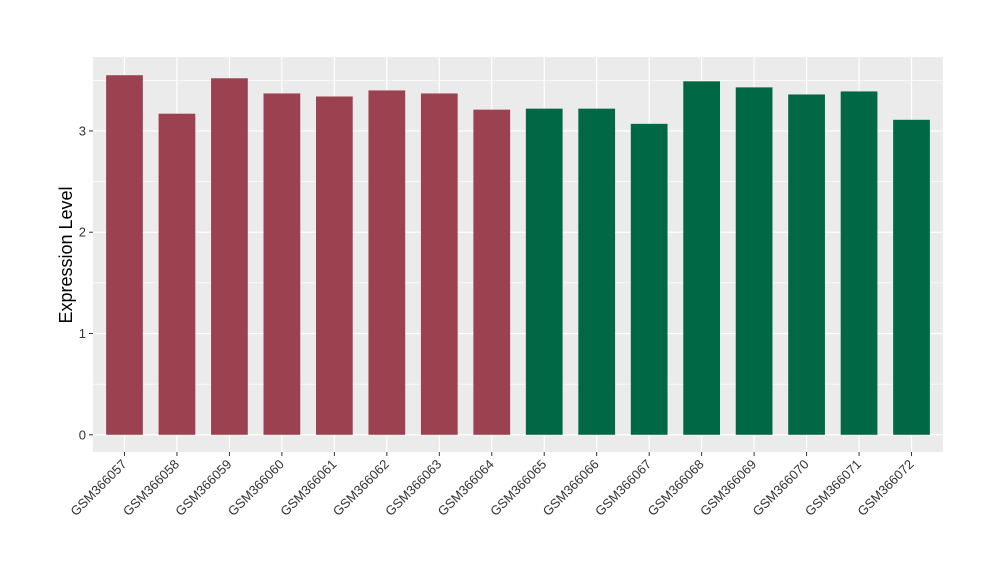 Image resolution: width=1000 pixels, height=580 pixels. I want to click on y-tick-label: 0, so click(82, 434).